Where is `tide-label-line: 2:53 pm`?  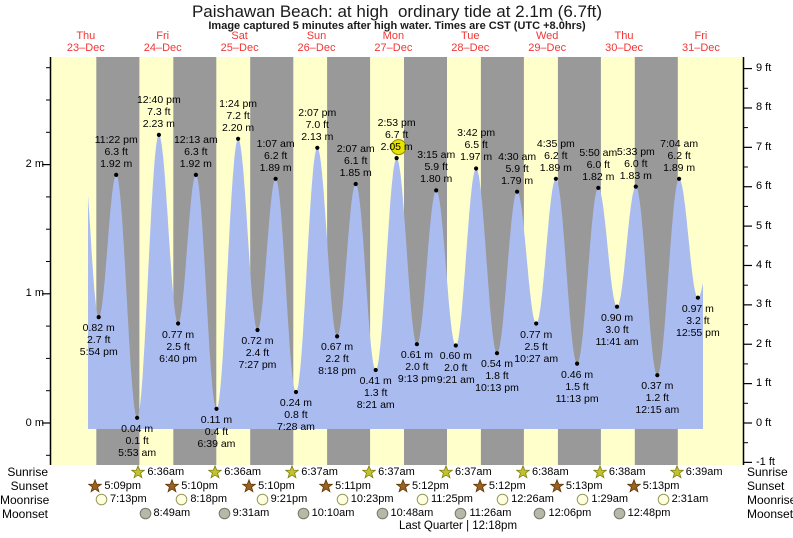
tide-label-line: 2:53 pm is located at coordinates (396, 123).